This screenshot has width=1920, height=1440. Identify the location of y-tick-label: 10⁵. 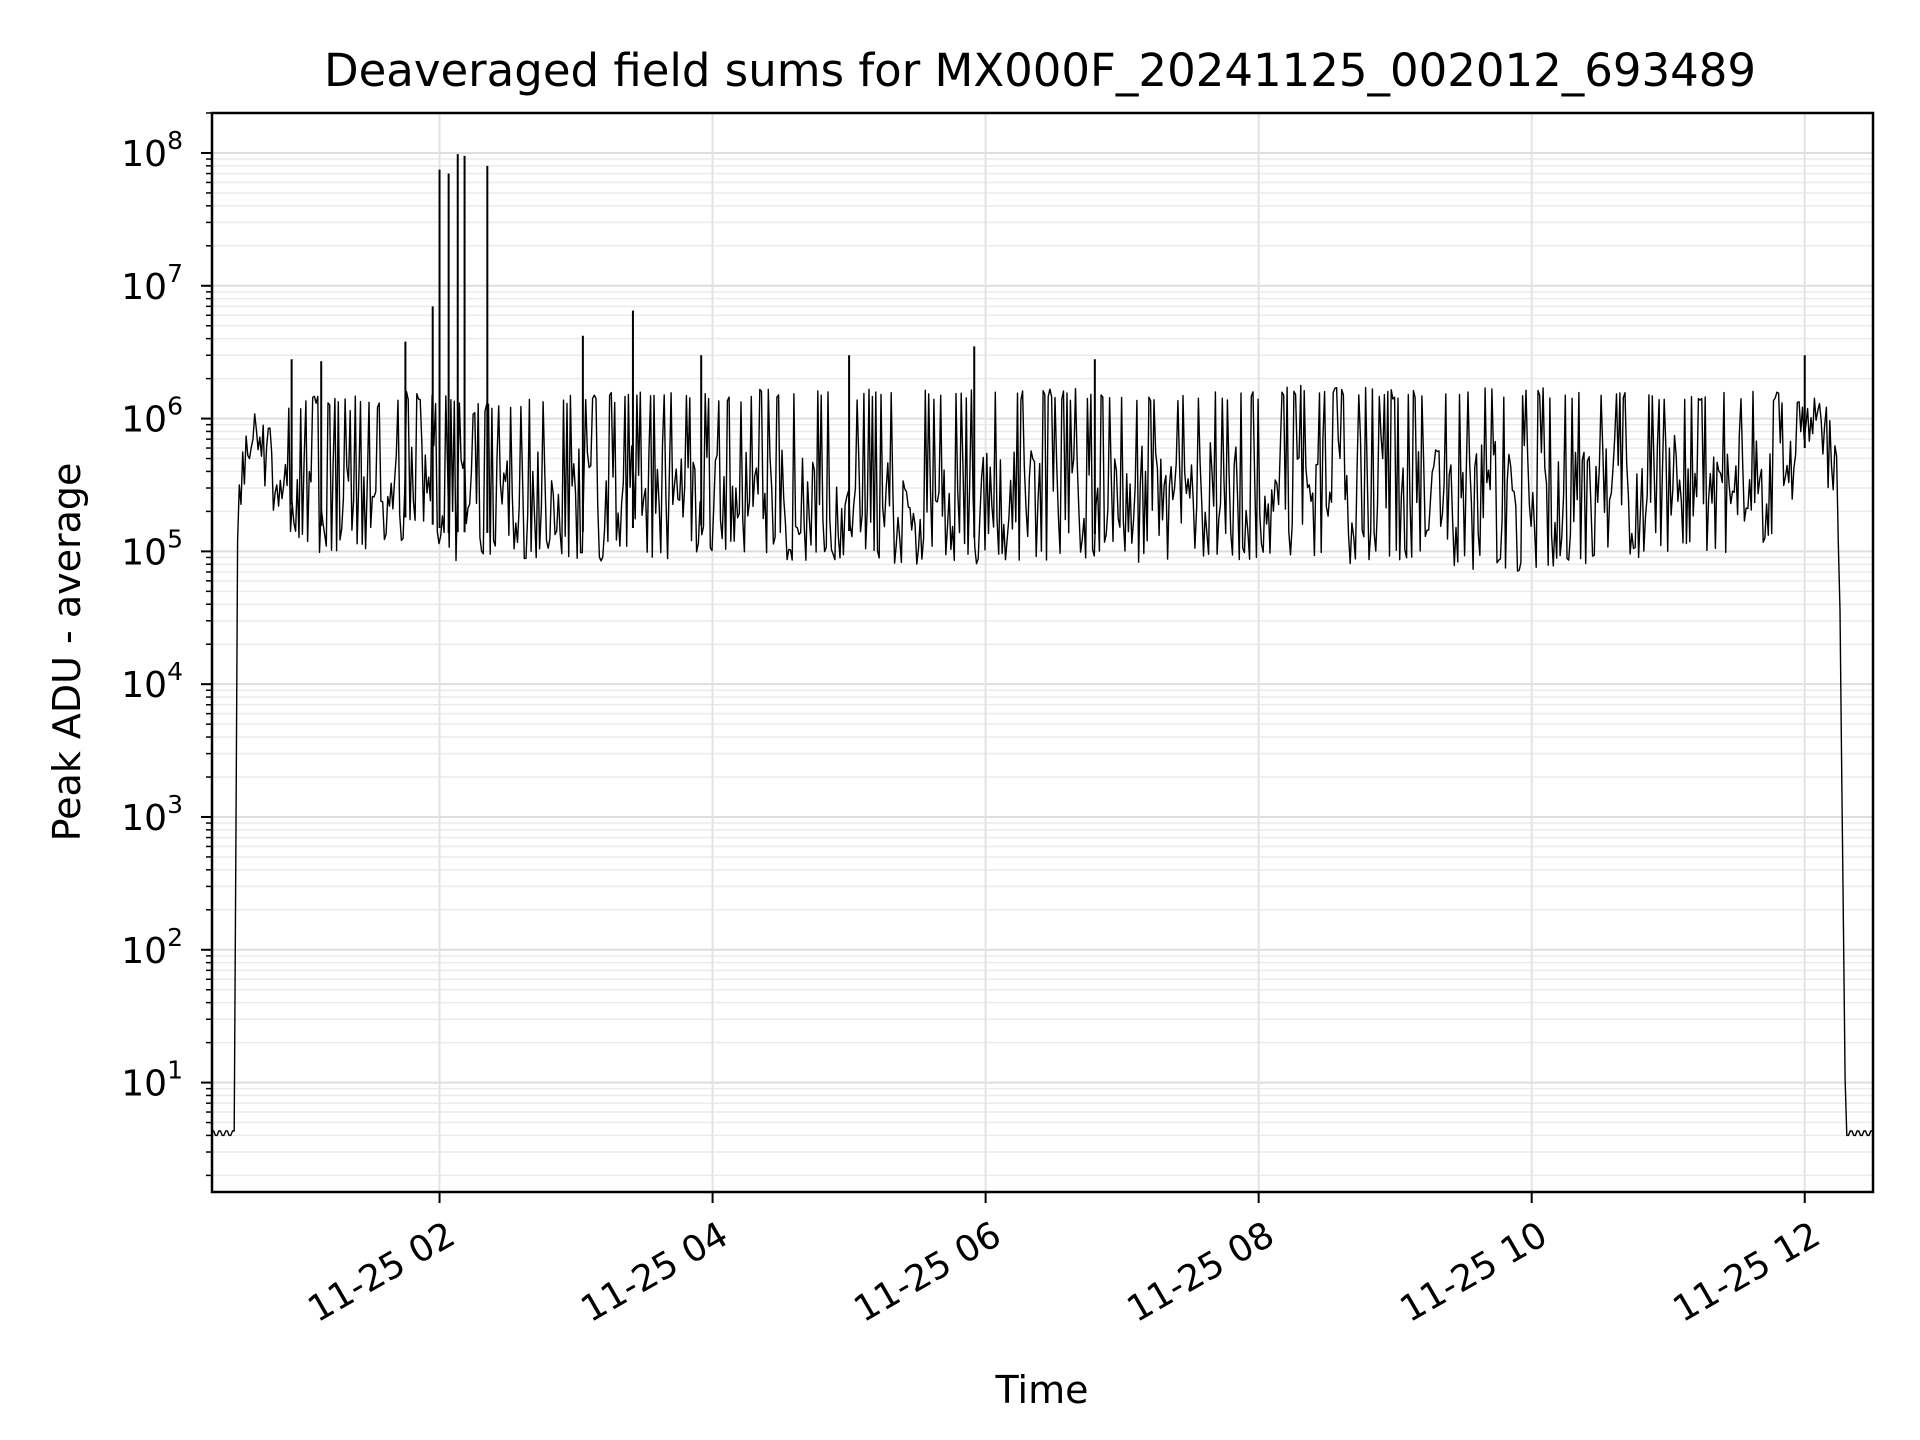
(152, 548).